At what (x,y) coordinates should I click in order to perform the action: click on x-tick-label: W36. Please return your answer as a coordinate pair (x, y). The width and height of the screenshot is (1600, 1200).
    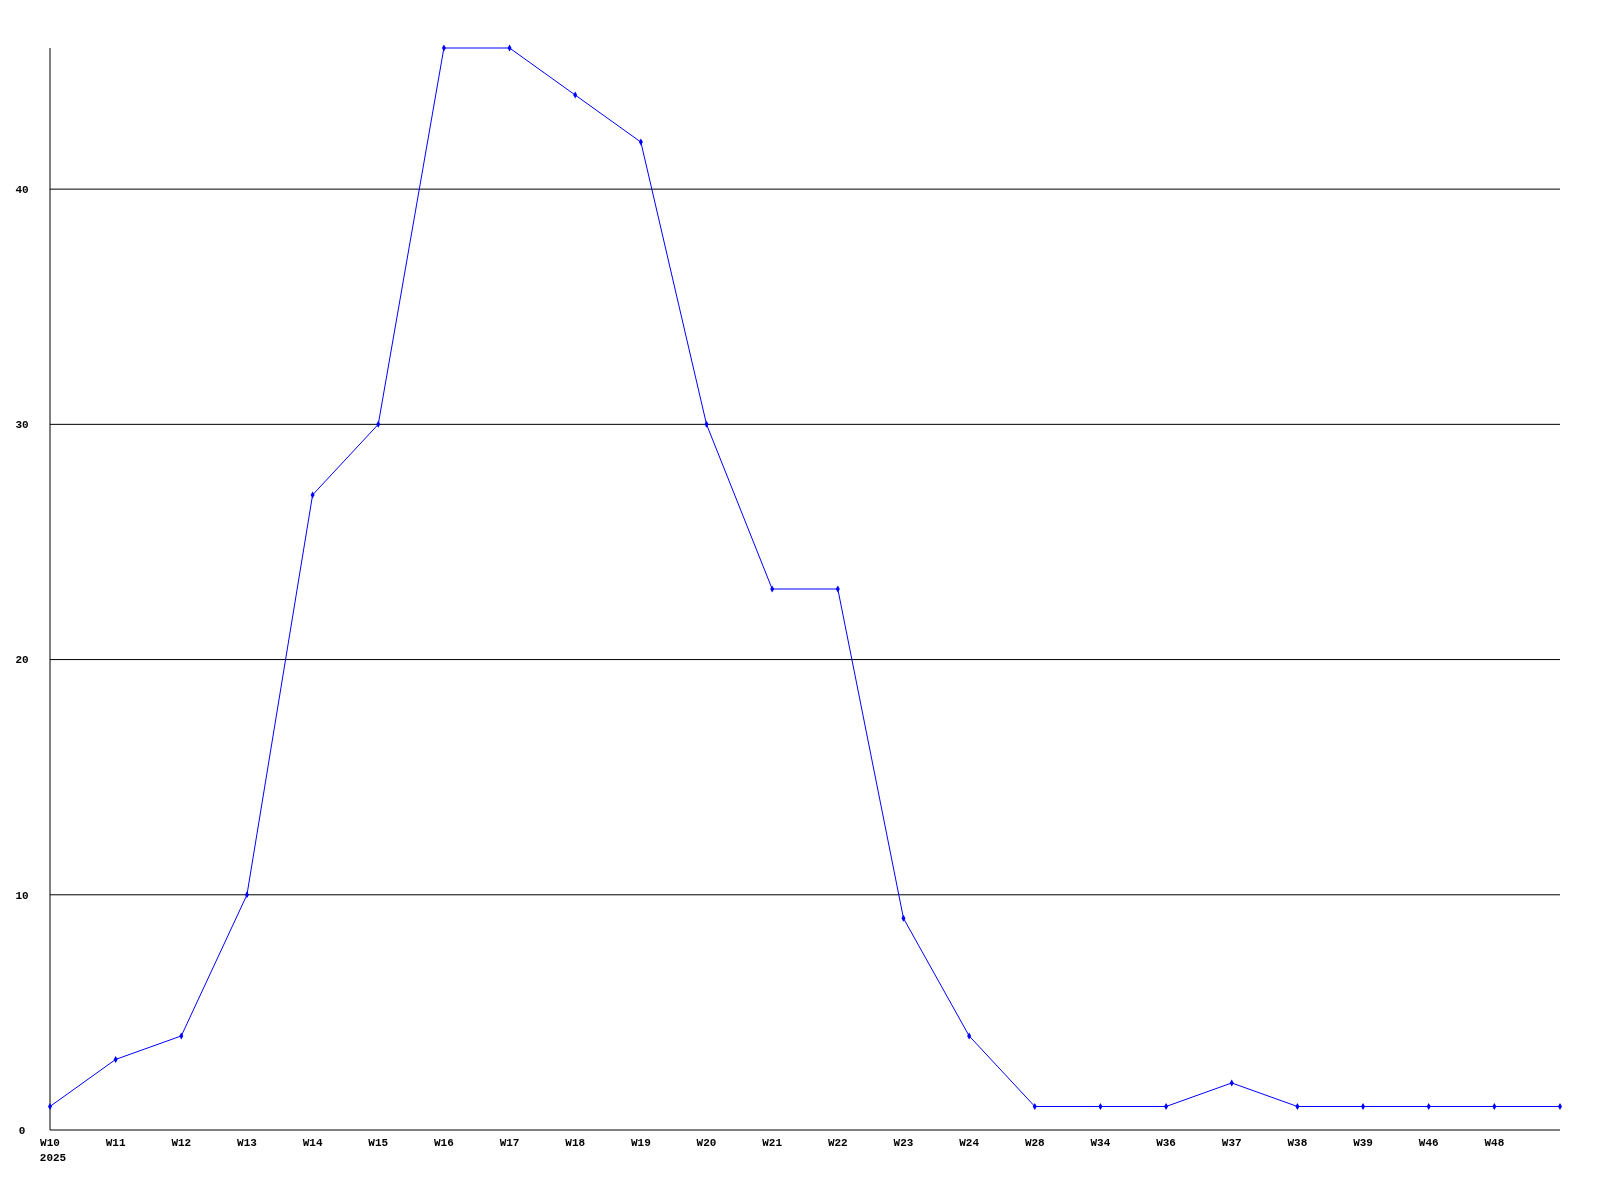
    Looking at the image, I should click on (1166, 1143).